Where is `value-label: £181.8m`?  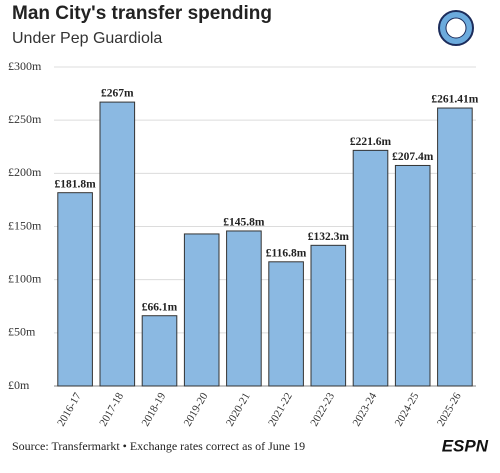 value-label: £181.8m is located at coordinates (75, 184).